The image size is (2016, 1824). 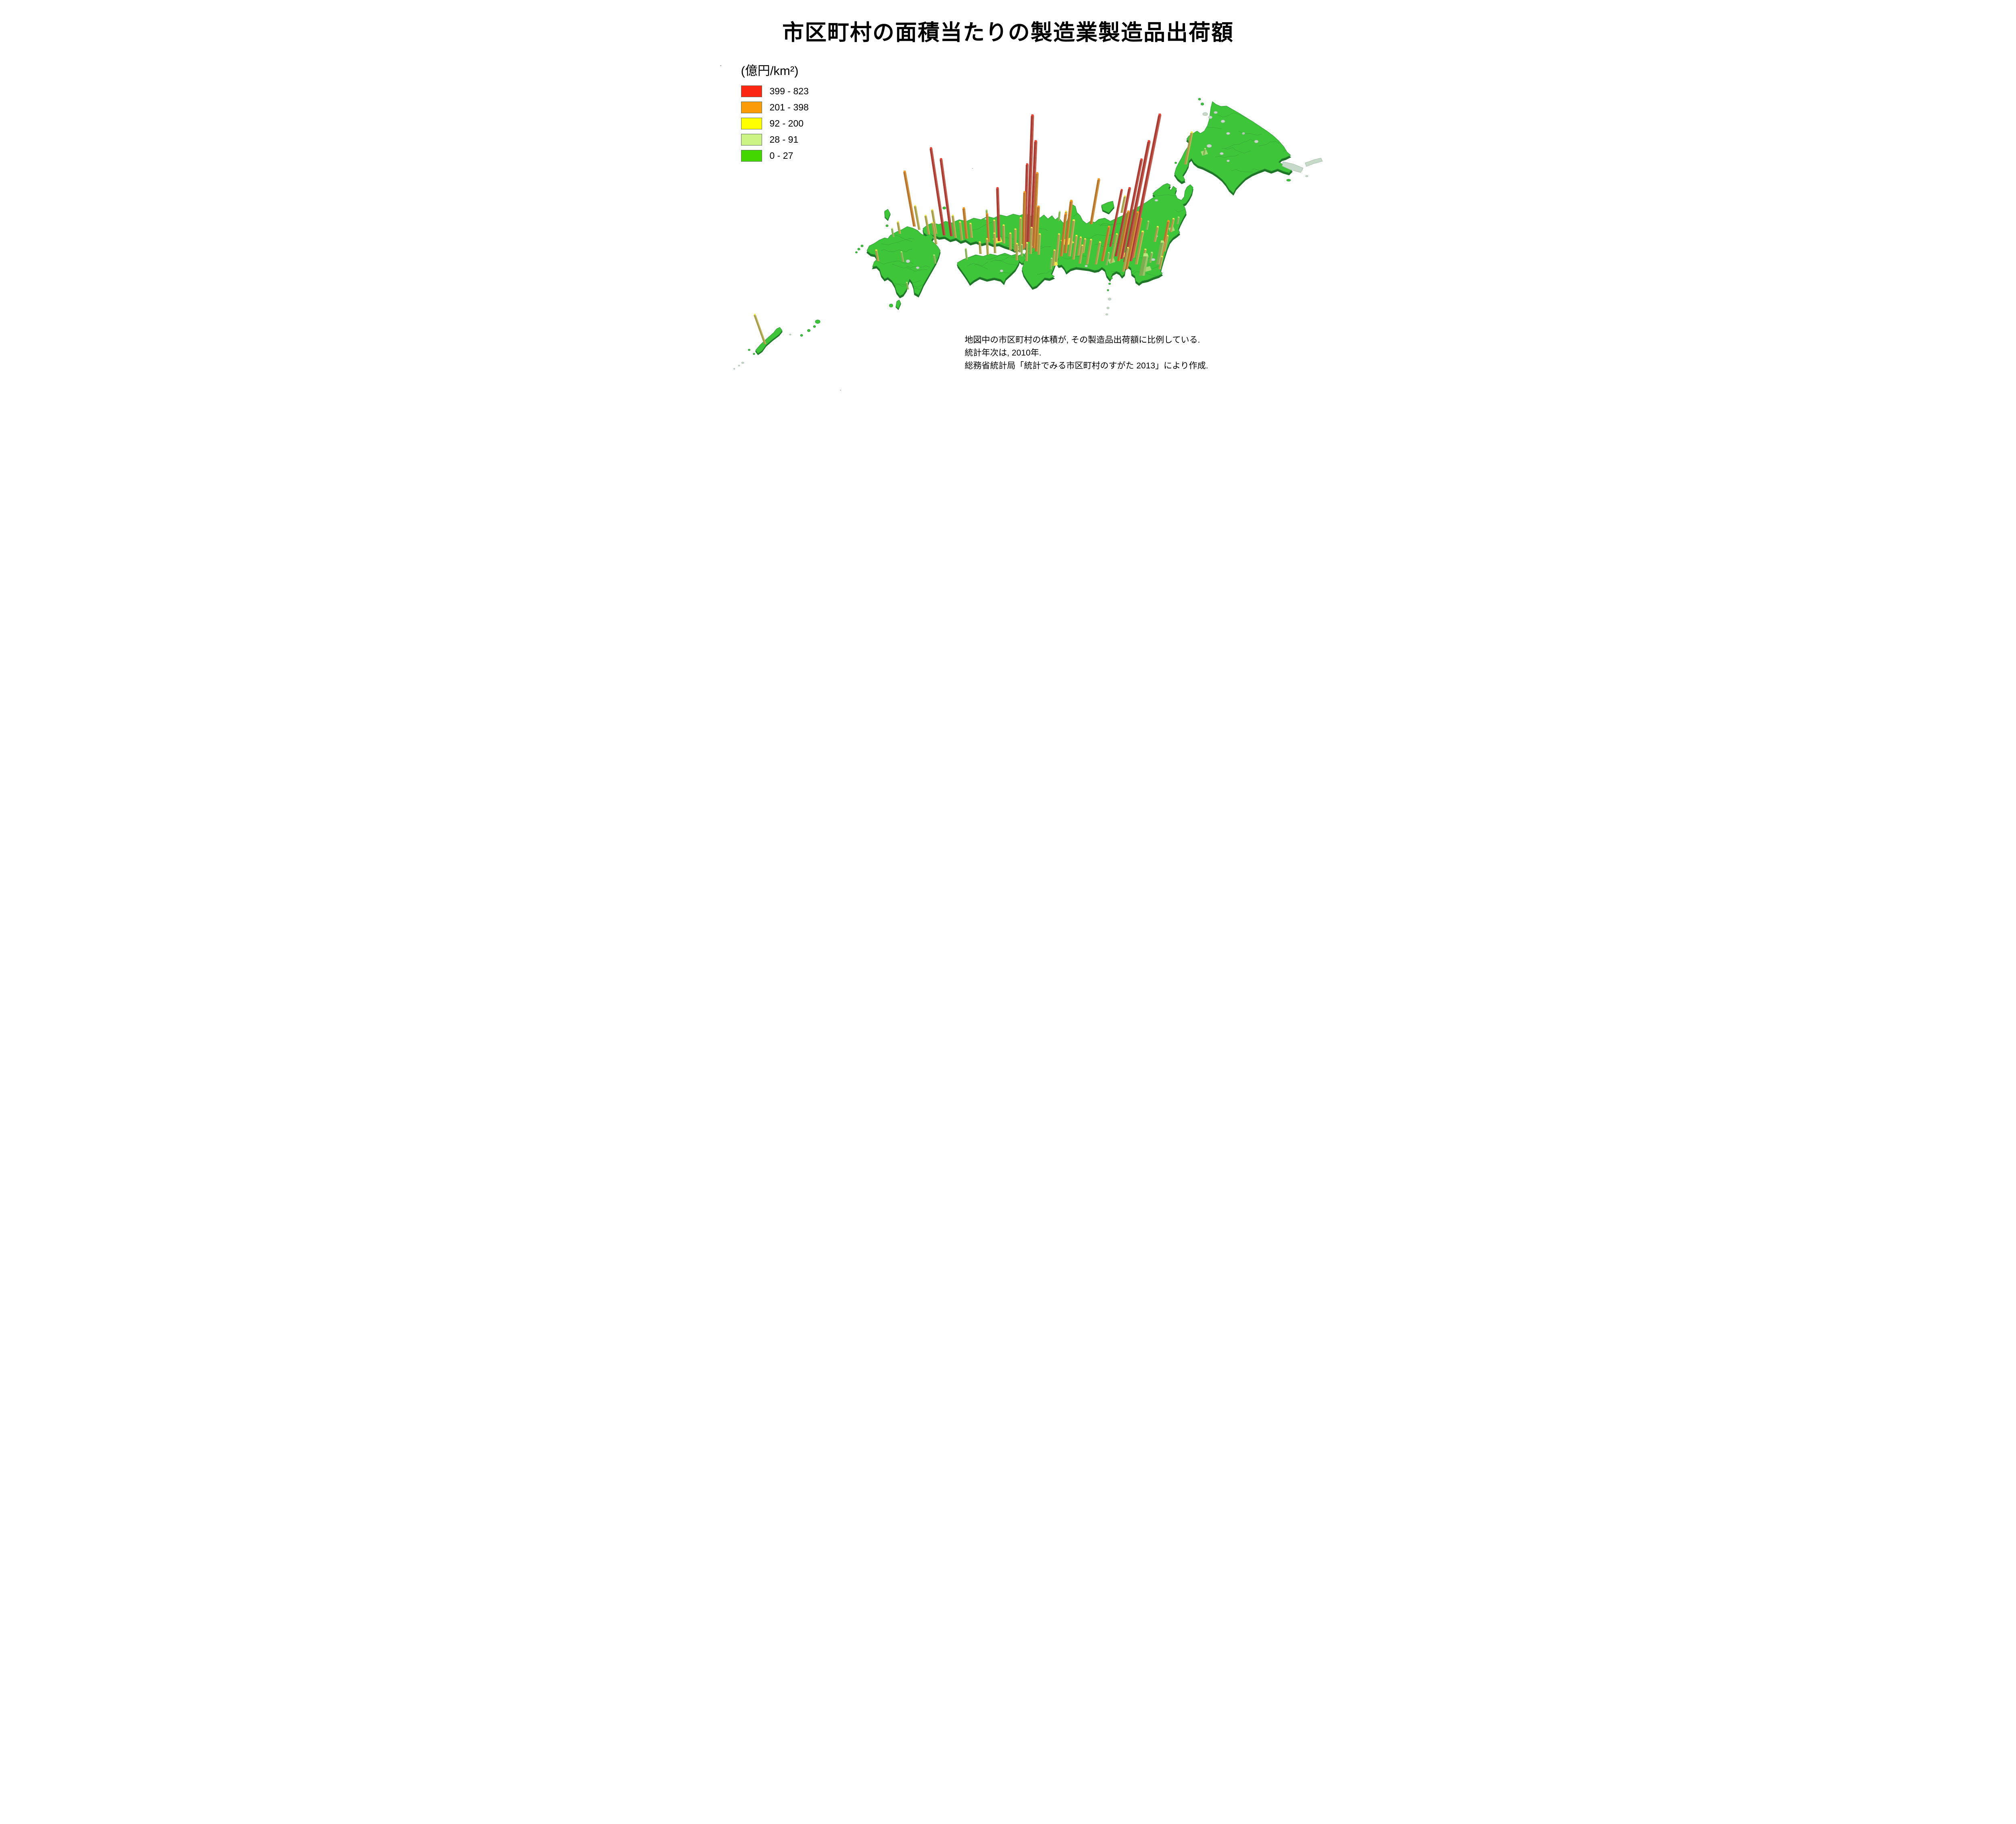 I want to click on legend-row-class3: 92 - 200, so click(x=775, y=123).